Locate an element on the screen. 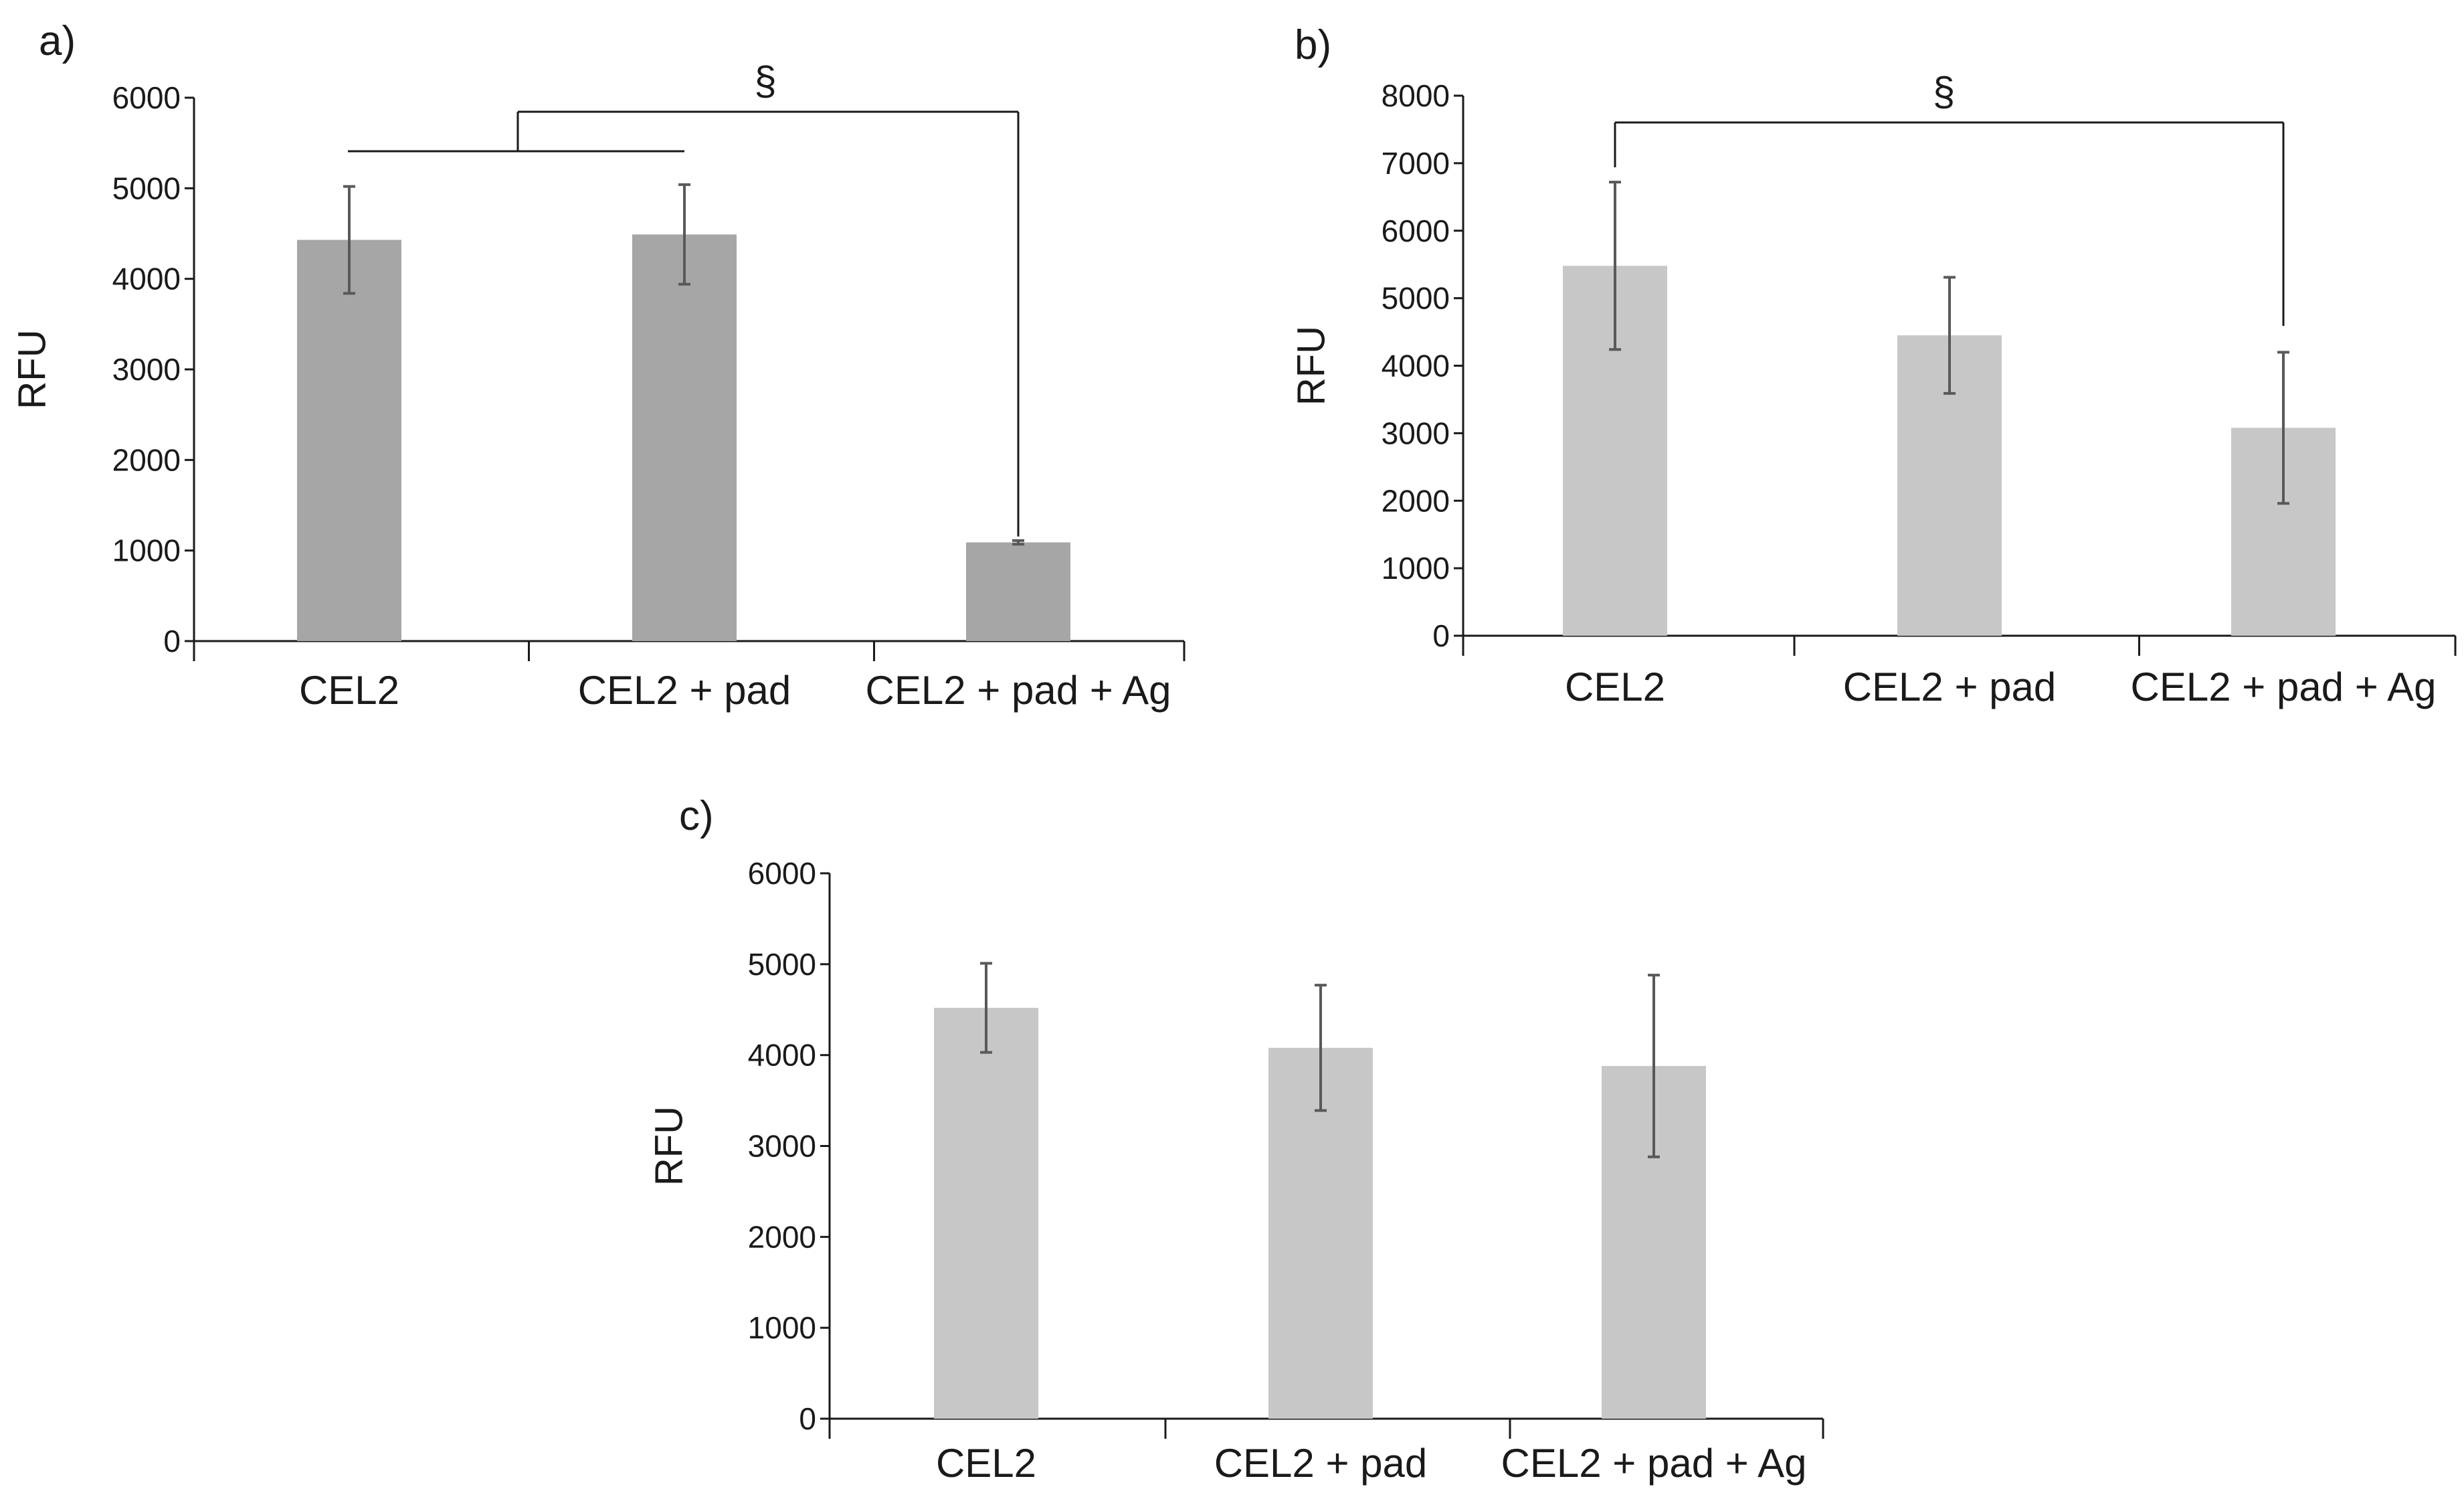 This screenshot has width=2464, height=1501. panel-label: b) is located at coordinates (1313, 45).